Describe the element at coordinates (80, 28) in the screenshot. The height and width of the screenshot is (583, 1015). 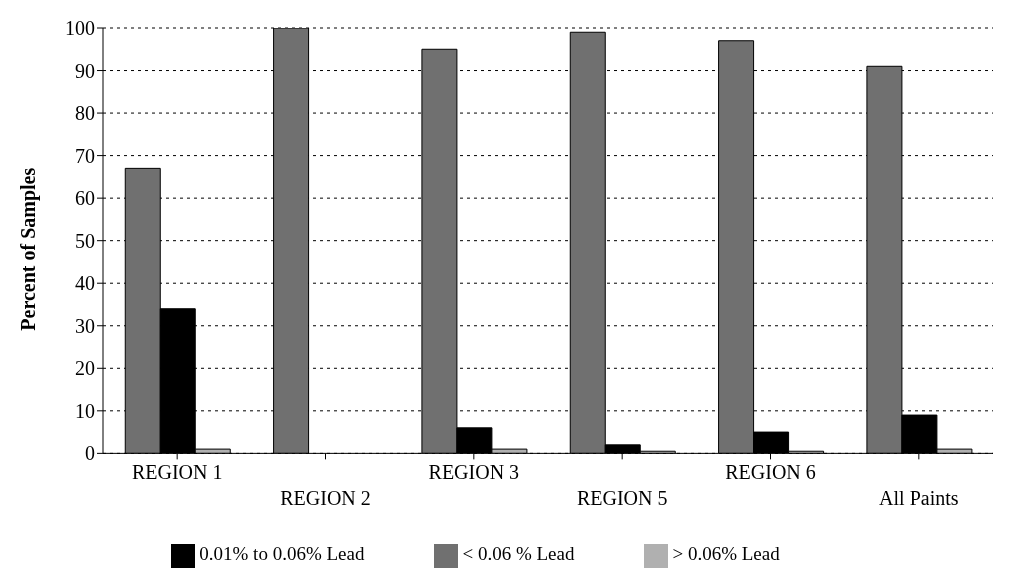
I see `y-tick-label: 100` at that location.